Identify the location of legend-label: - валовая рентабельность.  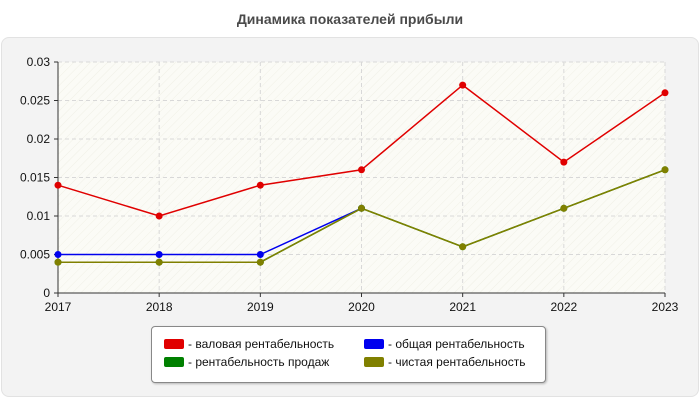
(261, 344).